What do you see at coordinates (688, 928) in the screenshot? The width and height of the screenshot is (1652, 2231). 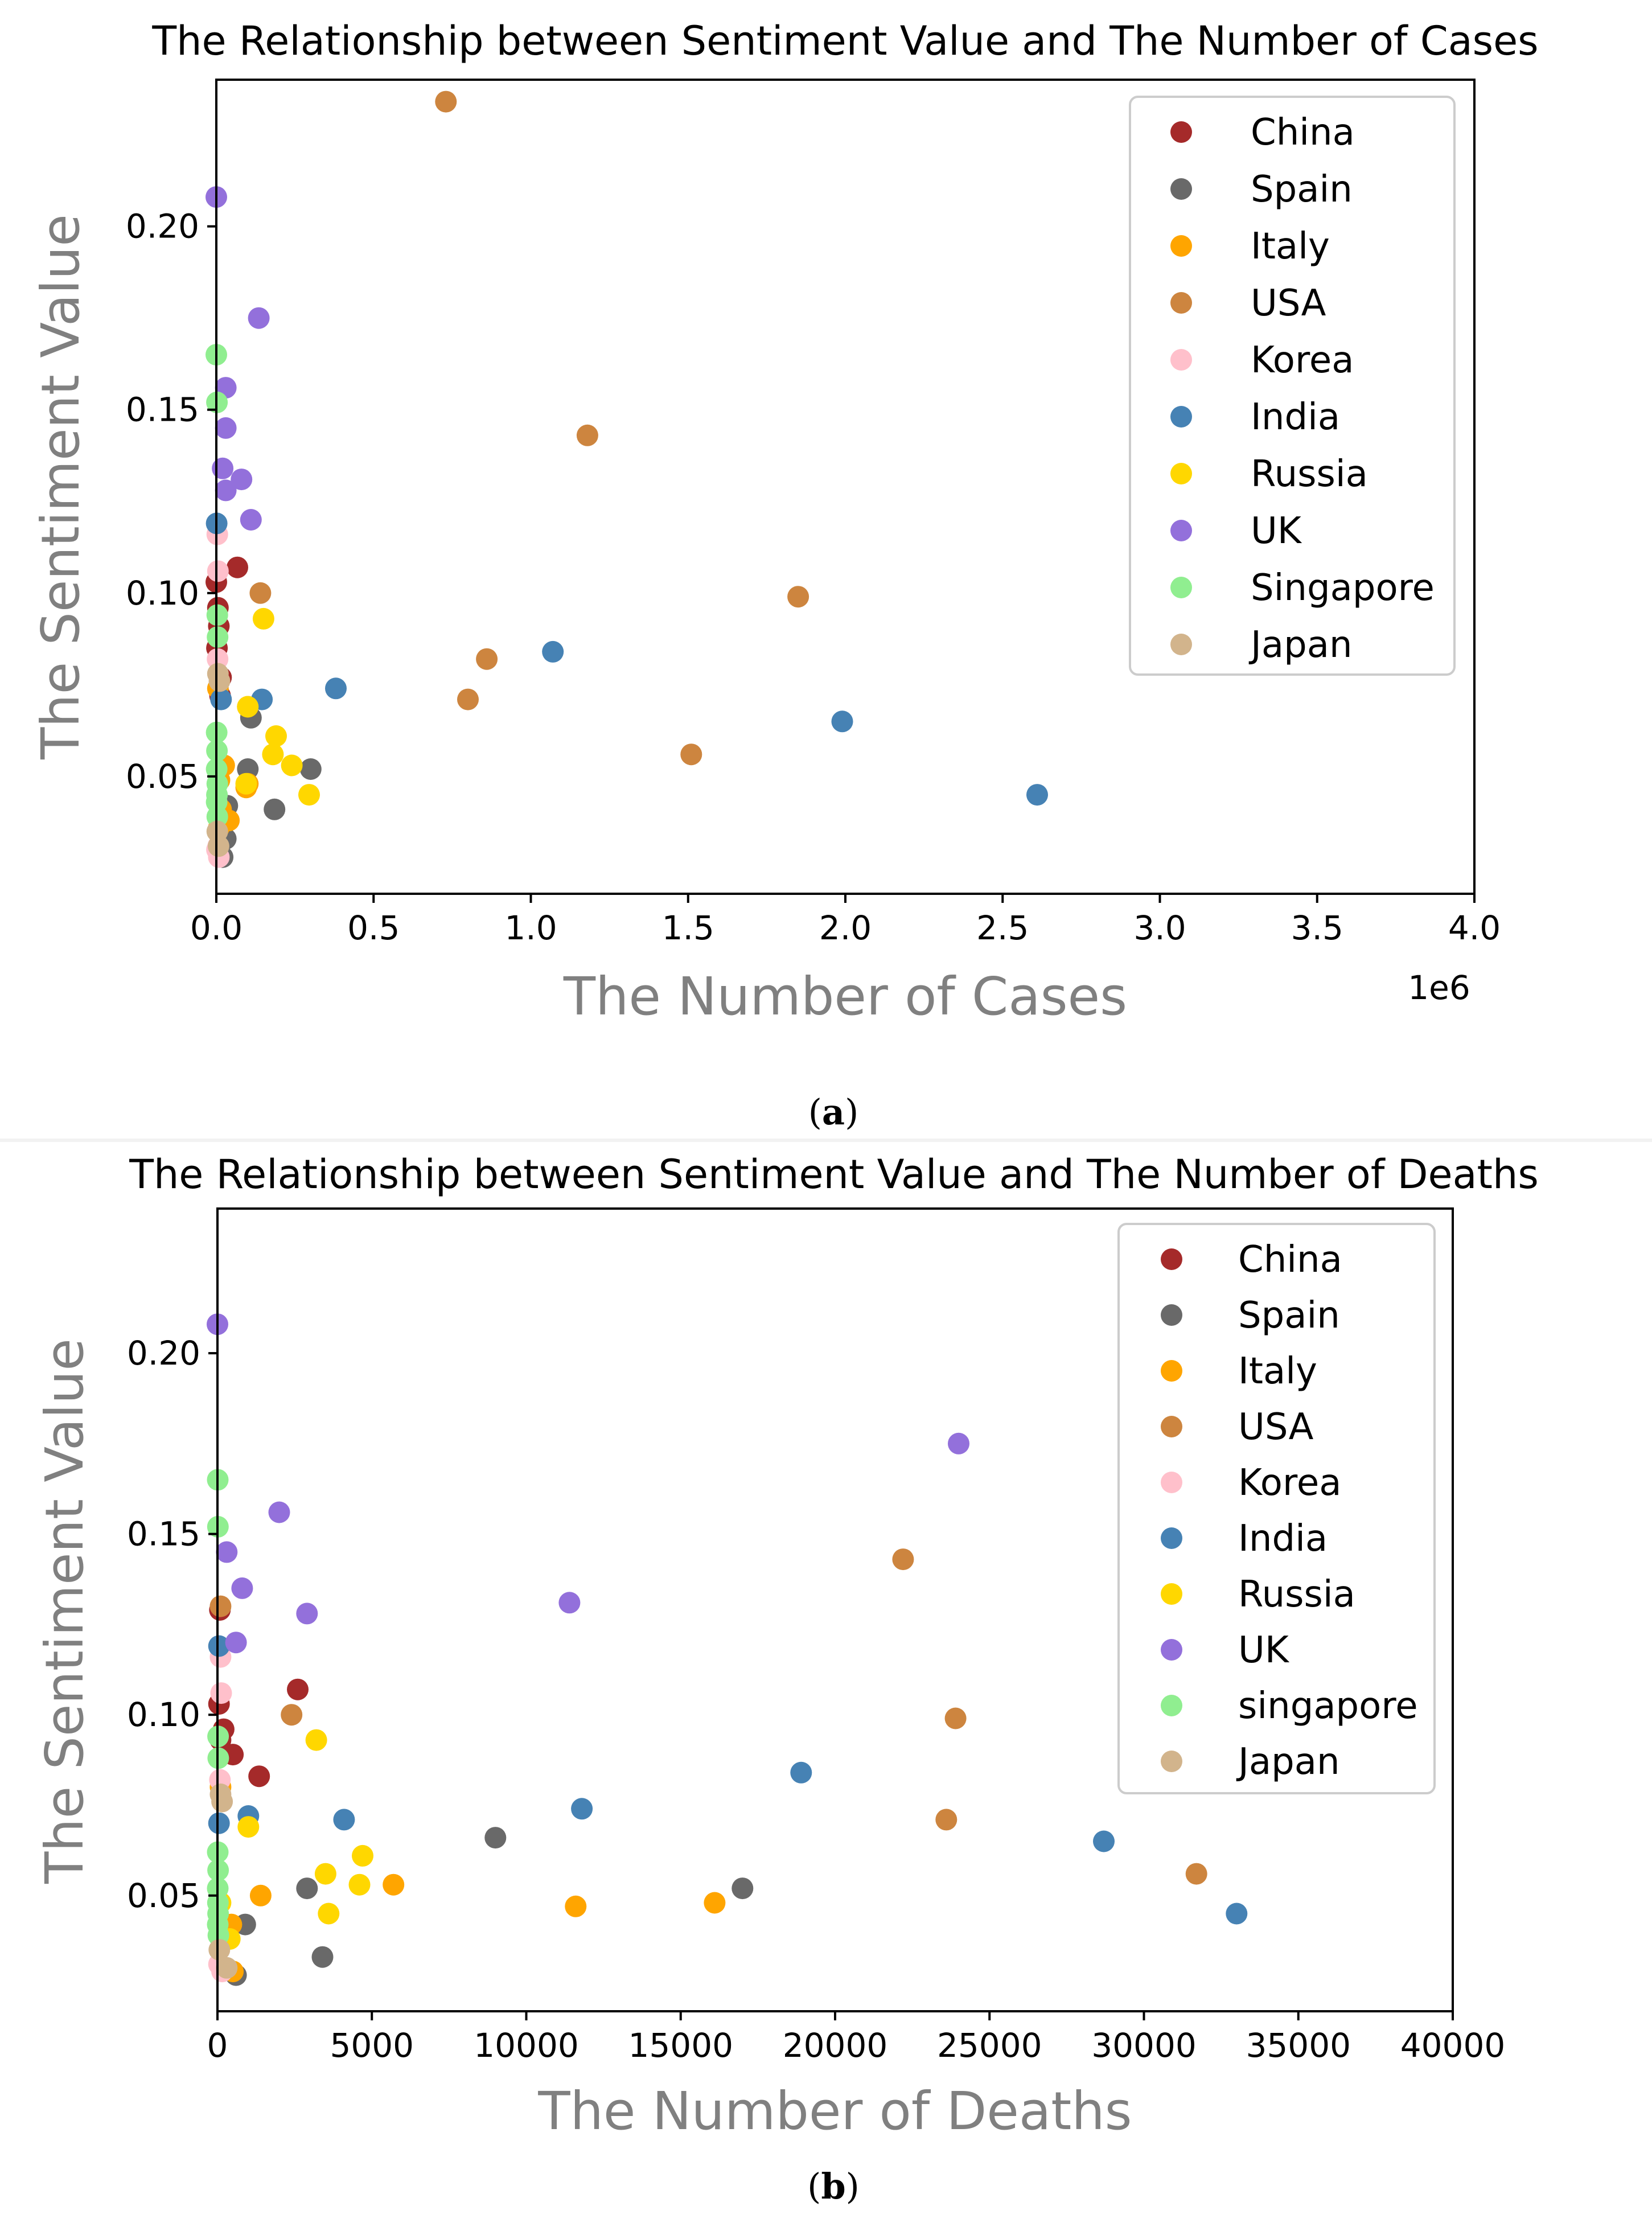 I see `x-tick-label: 1.5` at bounding box center [688, 928].